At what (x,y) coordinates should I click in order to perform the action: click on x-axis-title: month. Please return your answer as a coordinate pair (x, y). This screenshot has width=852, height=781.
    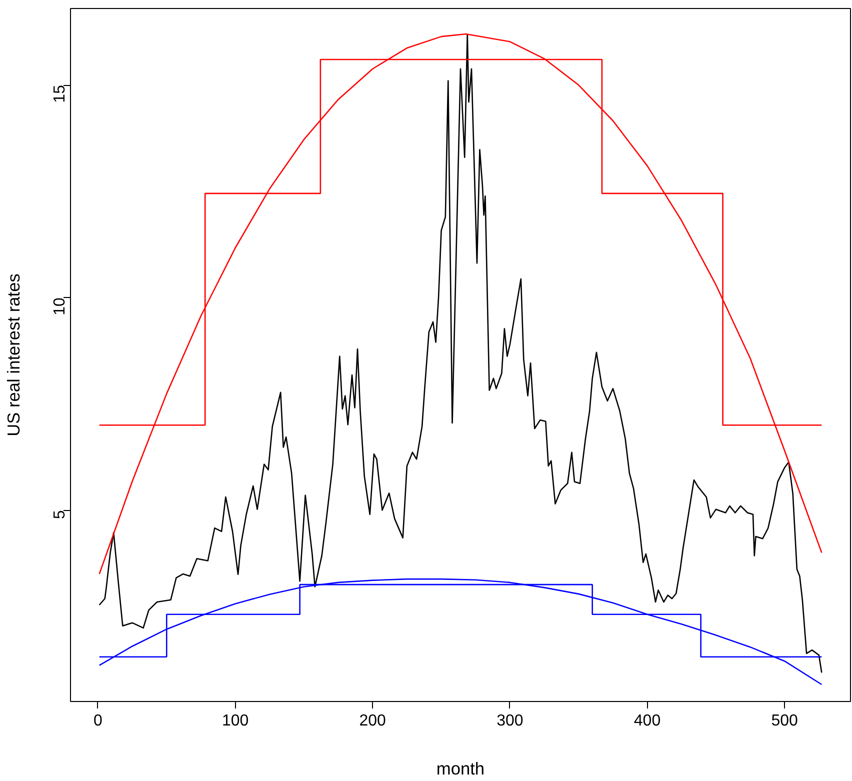
    Looking at the image, I should click on (460, 768).